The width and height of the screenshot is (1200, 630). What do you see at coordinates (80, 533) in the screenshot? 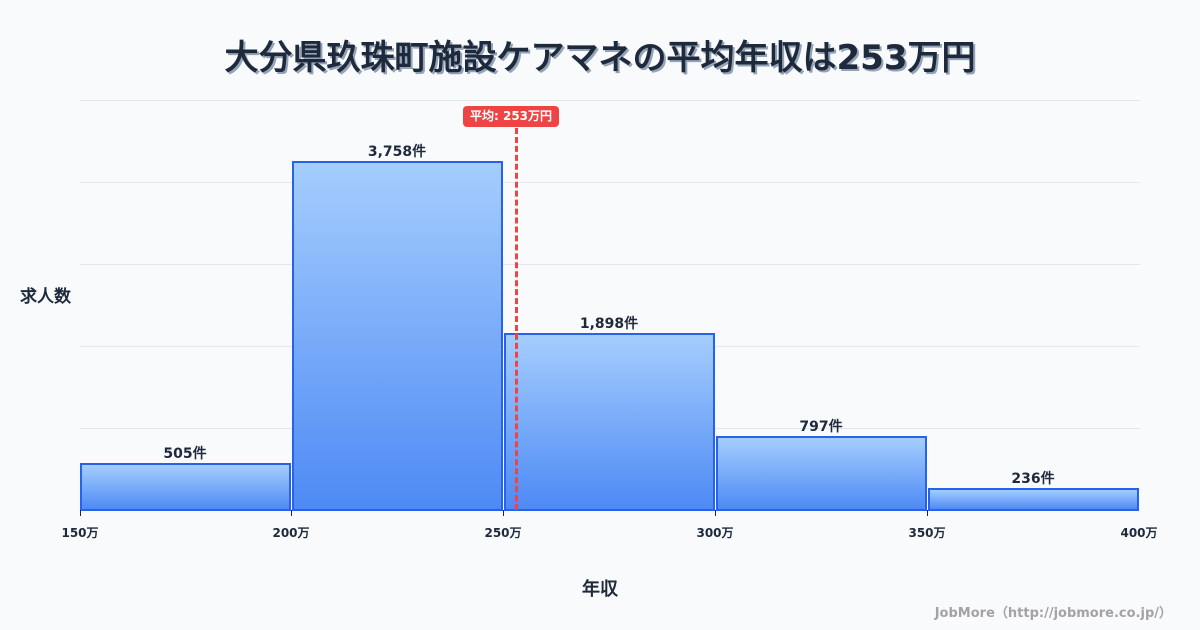
I see `x-tick-label: 150万` at bounding box center [80, 533].